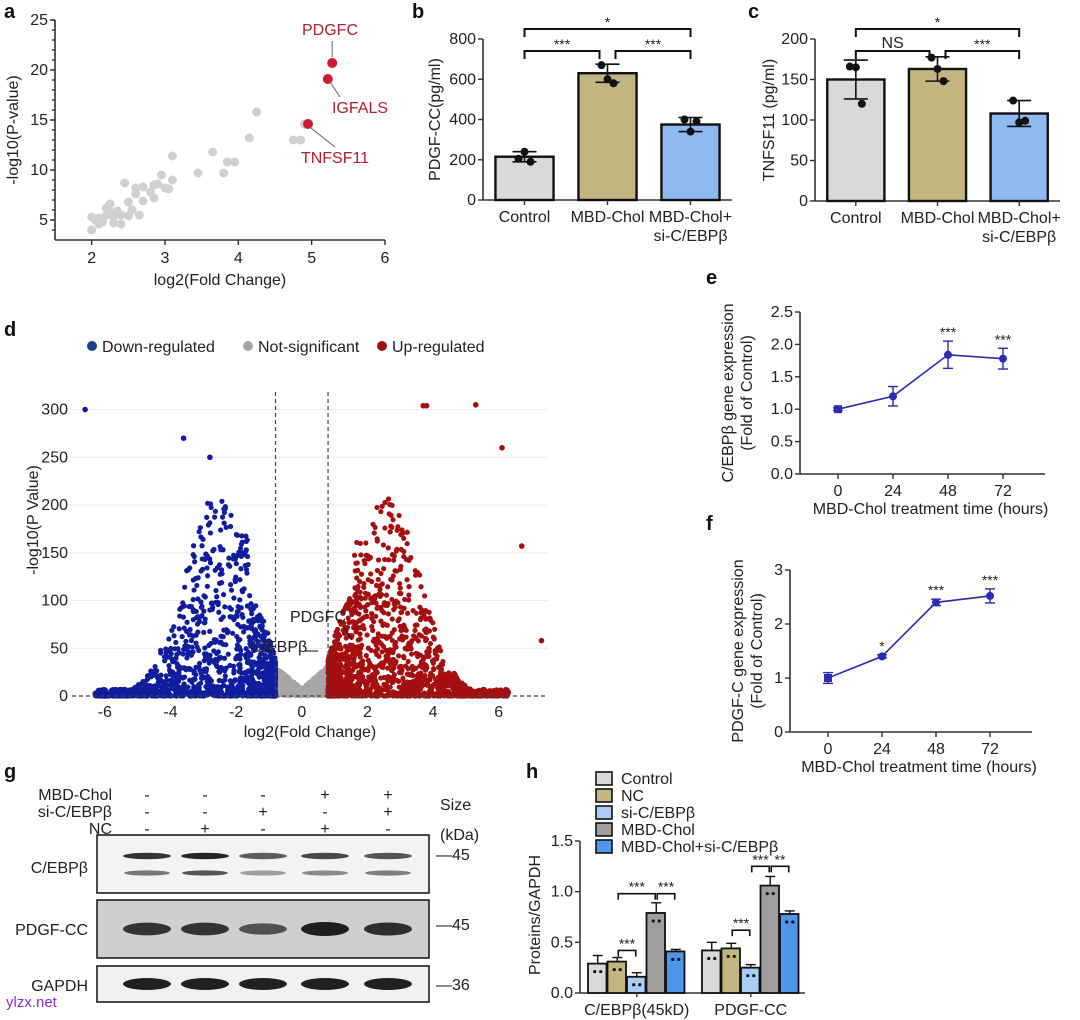 Image resolution: width=1080 pixels, height=1020 pixels. What do you see at coordinates (335, 158) in the screenshot?
I see `gene-label: TNFSF11` at bounding box center [335, 158].